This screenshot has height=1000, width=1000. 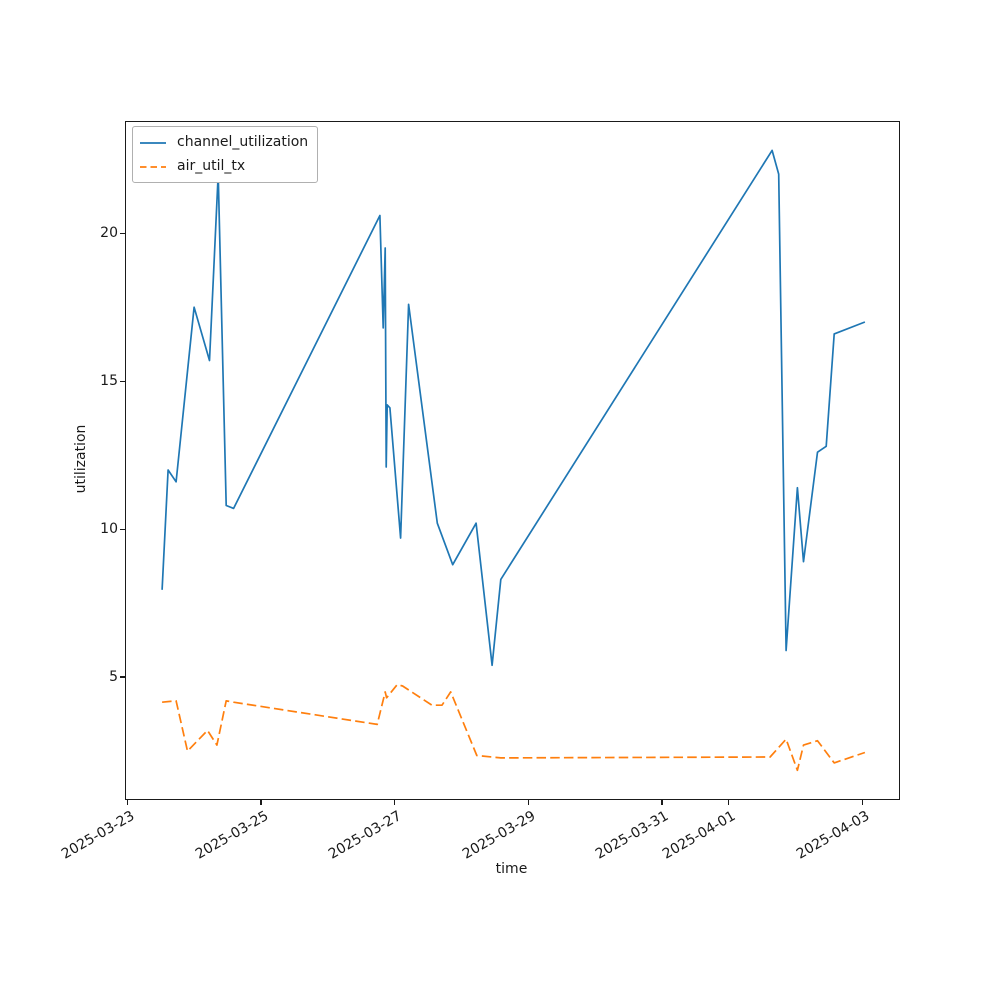 What do you see at coordinates (243, 142) in the screenshot?
I see `legend-label: channel_utilization` at bounding box center [243, 142].